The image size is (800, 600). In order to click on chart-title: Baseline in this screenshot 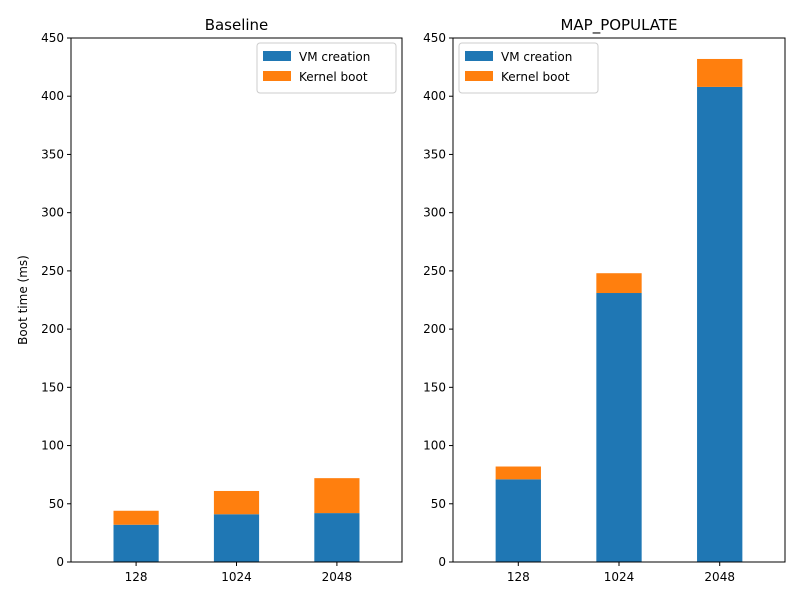, I will do `click(237, 25)`.